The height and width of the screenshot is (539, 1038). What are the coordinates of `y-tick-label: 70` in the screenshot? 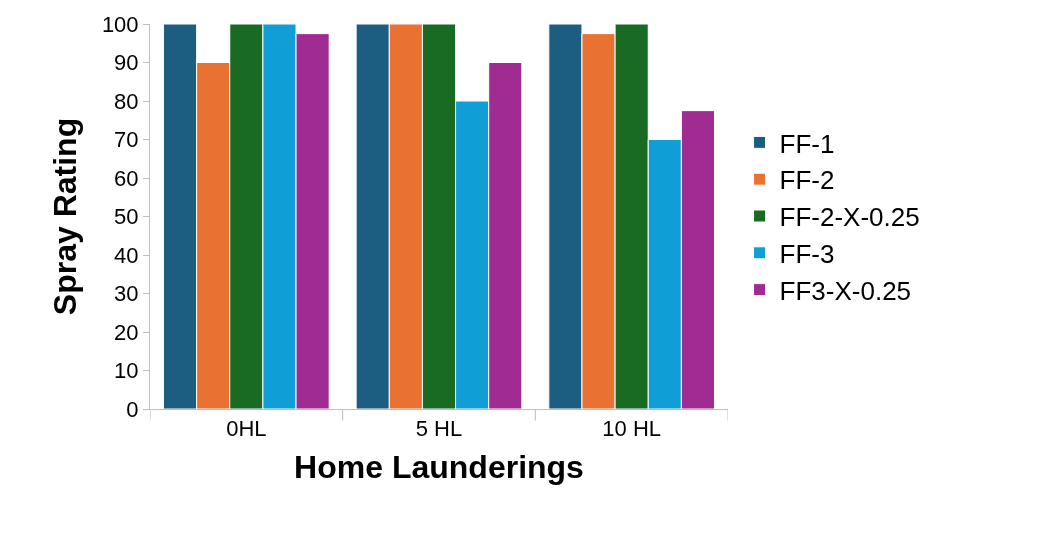 It's located at (126, 140).